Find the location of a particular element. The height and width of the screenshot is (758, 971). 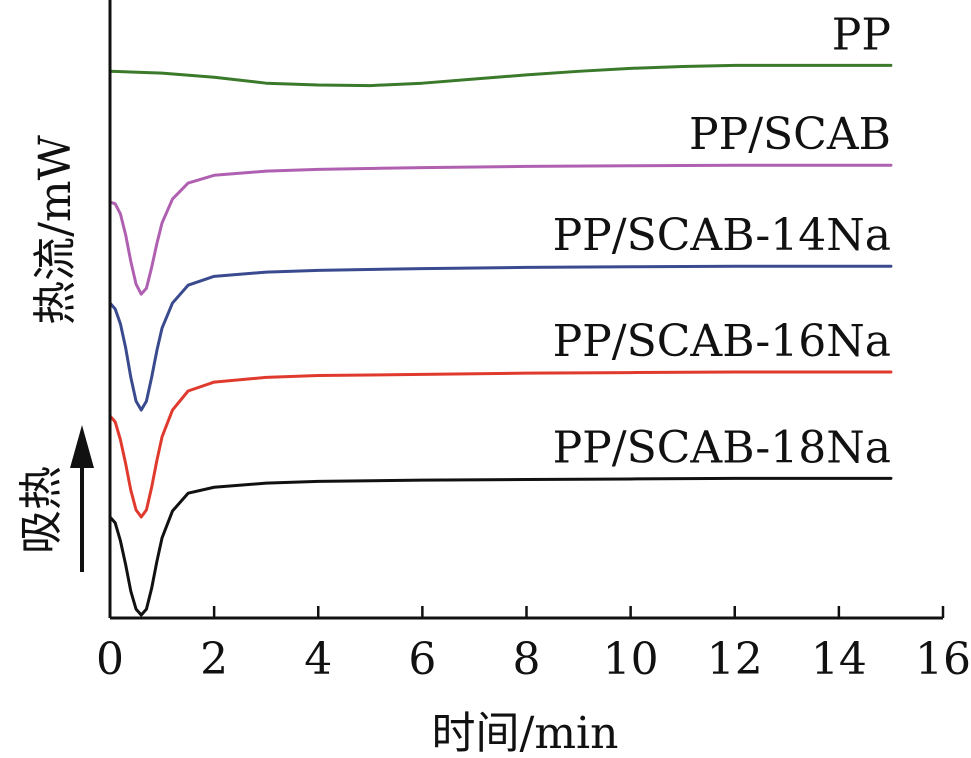

series-label-2: PP/SCAB-14Na is located at coordinates (722, 235).